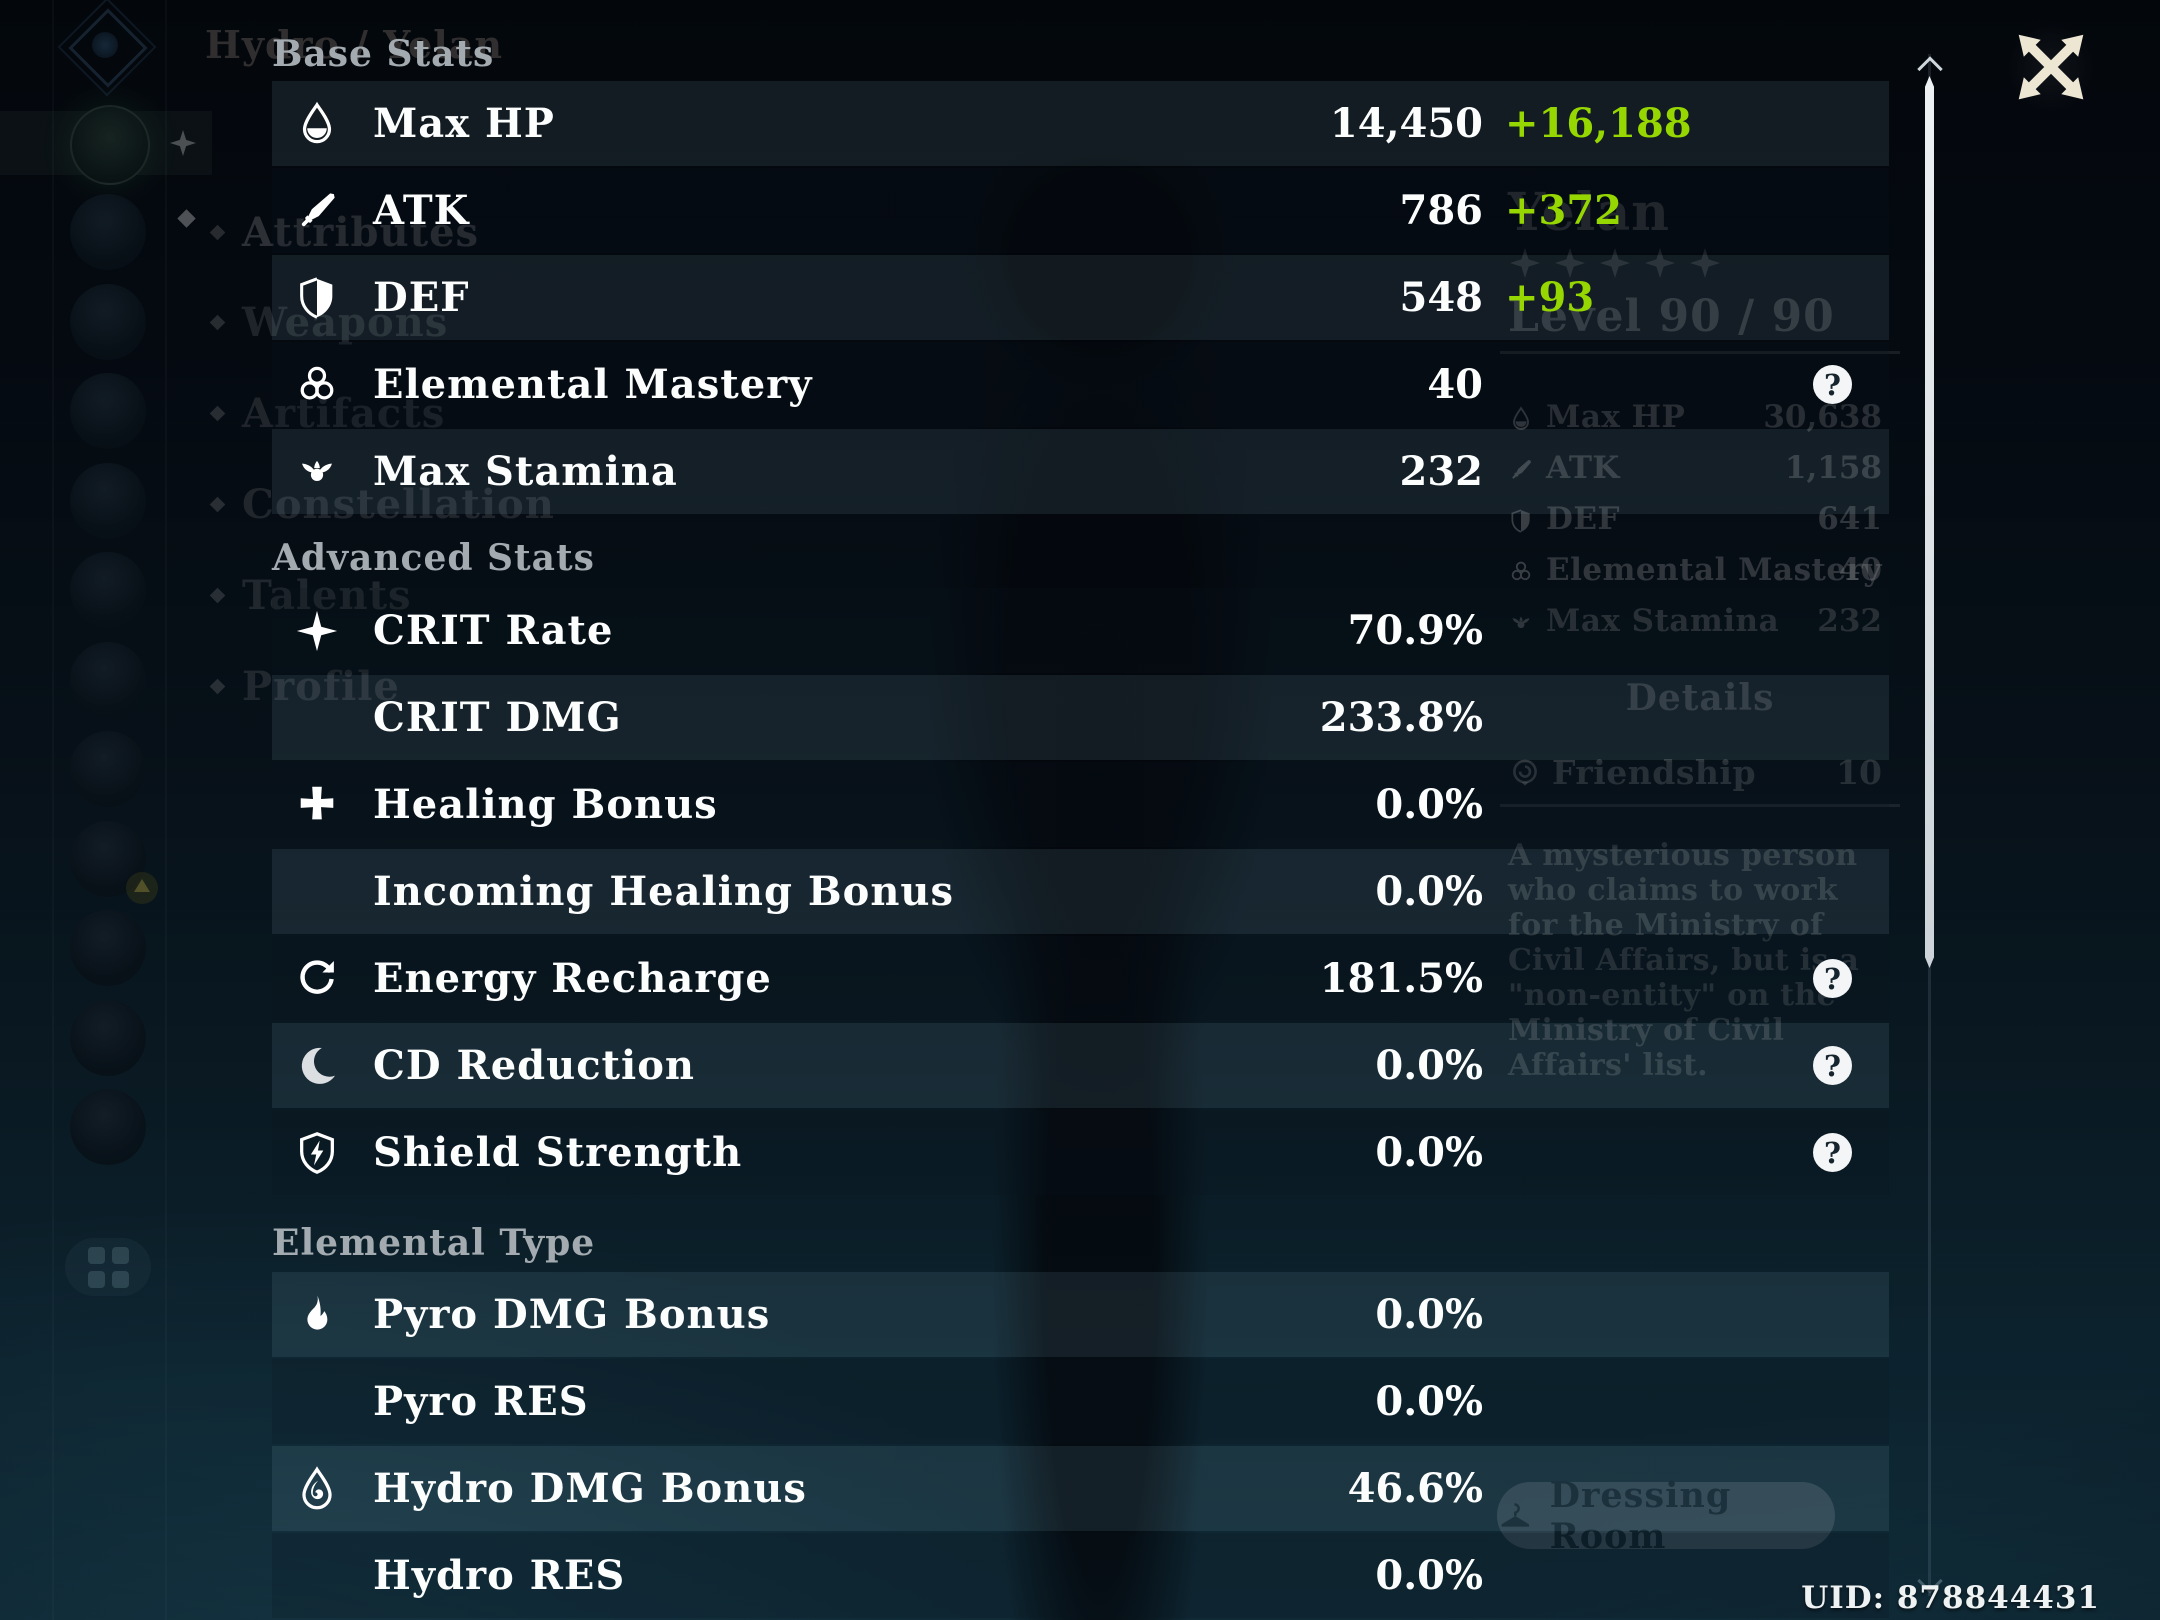  I want to click on close-icon, so click(2051, 67).